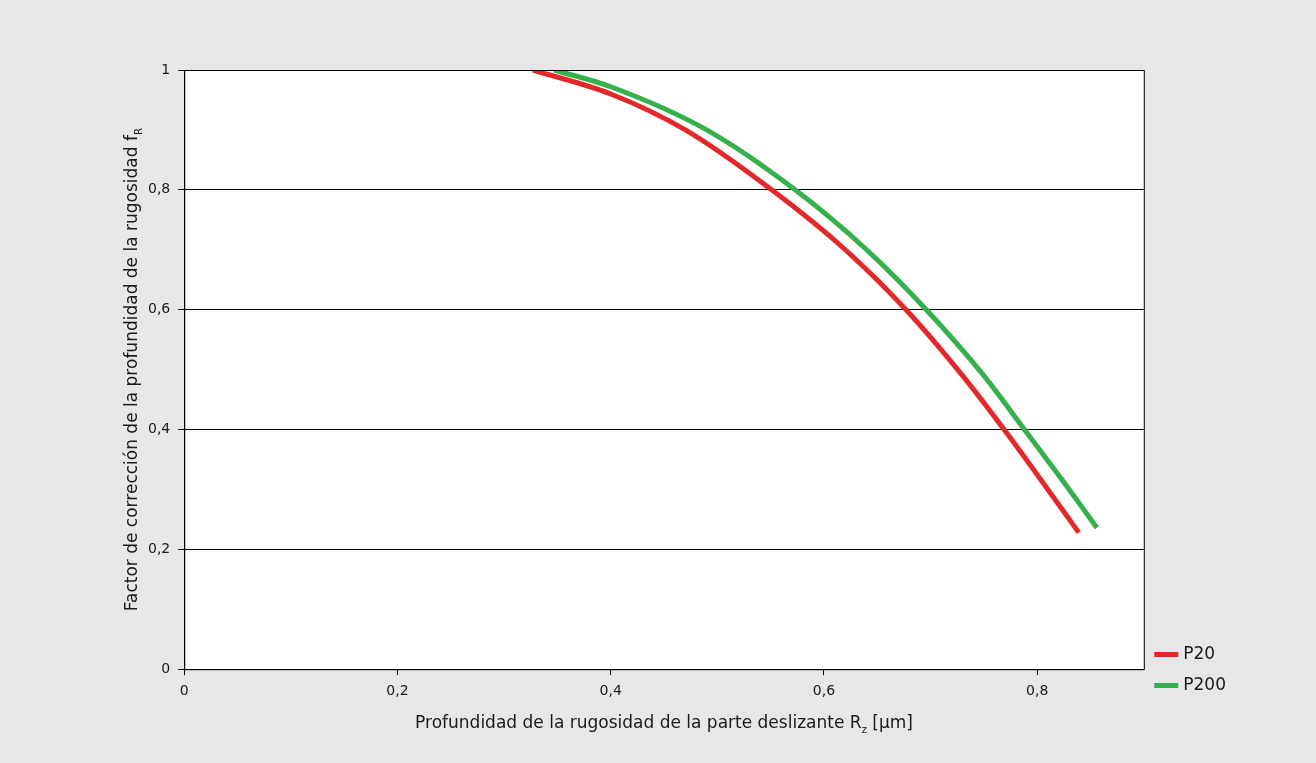 The height and width of the screenshot is (763, 1316). I want to click on y-tick-label: 0,4, so click(159, 428).